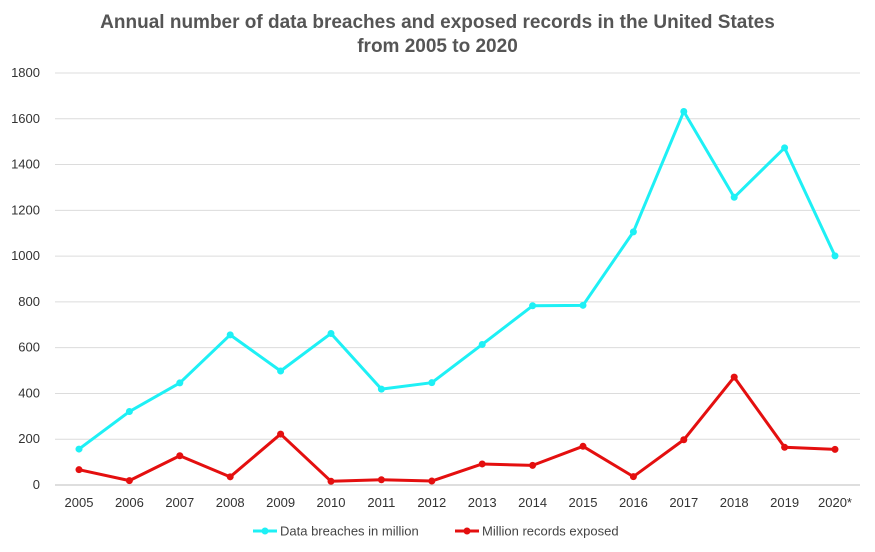  Describe the element at coordinates (381, 502) in the screenshot. I see `x-tick-label: 2011` at that location.